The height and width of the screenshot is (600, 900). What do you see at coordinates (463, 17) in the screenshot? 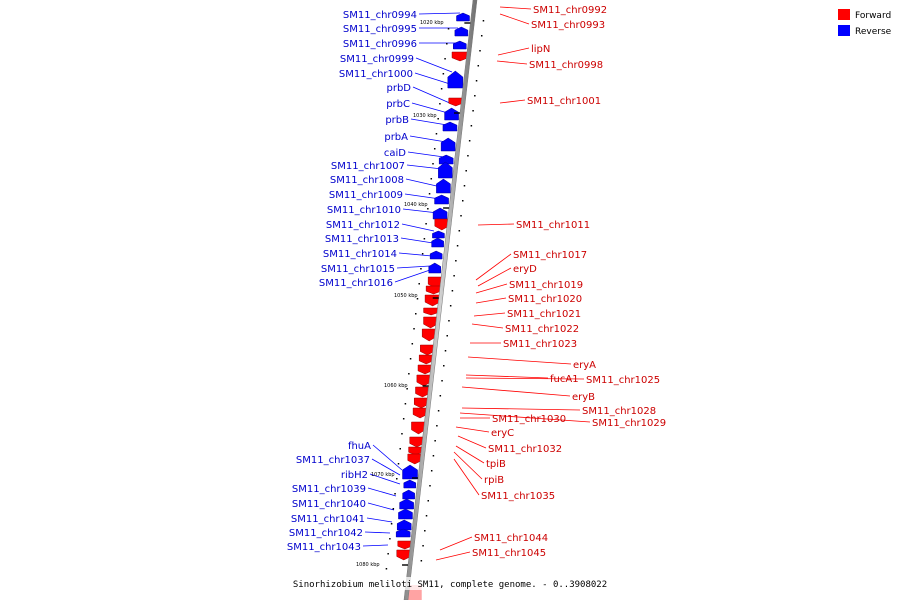
I see `gene-feature-sm11-chr0994` at bounding box center [463, 17].